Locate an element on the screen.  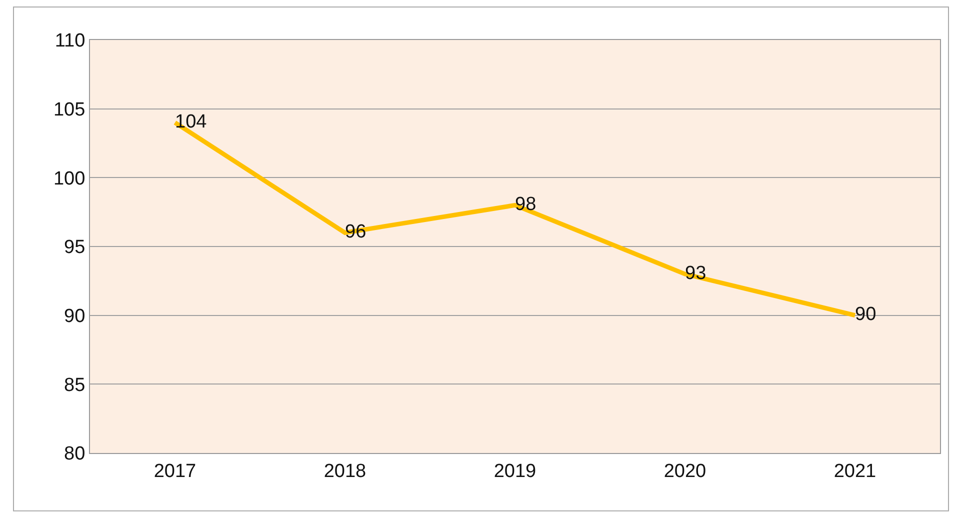
x-tick-label: 2017 is located at coordinates (175, 471).